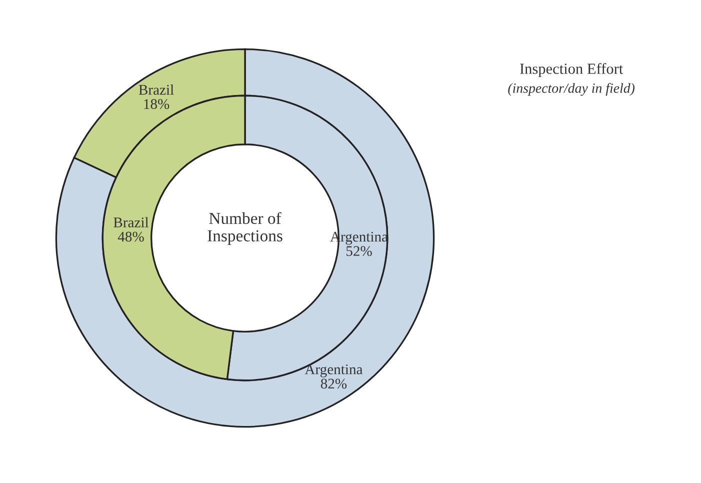 The height and width of the screenshot is (483, 701). I want to click on slice-label: Brazil, so click(156, 89).